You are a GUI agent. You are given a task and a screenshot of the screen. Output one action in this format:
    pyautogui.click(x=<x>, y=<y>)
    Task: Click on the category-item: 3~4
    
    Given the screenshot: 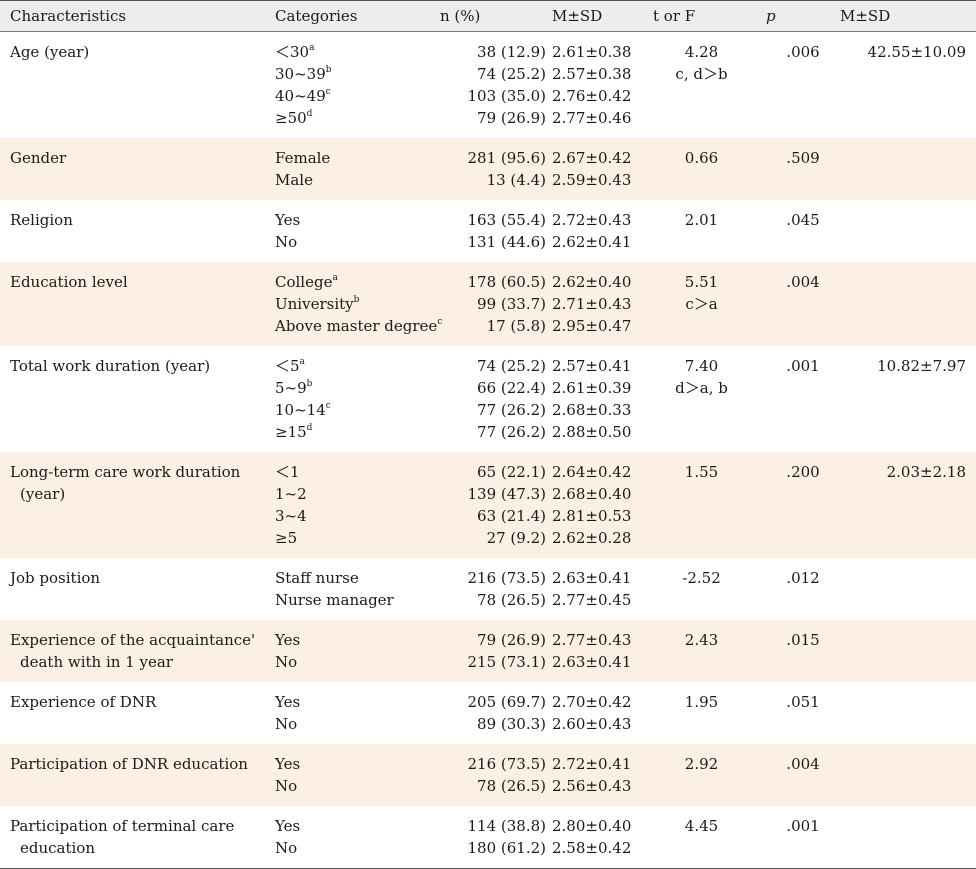 What is the action you would take?
    pyautogui.click(x=357, y=516)
    